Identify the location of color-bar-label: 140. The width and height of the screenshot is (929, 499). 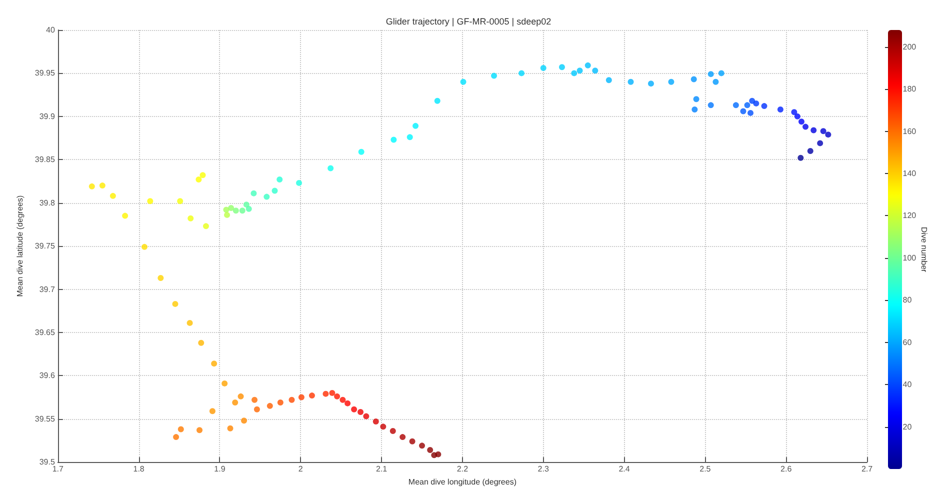
(909, 173).